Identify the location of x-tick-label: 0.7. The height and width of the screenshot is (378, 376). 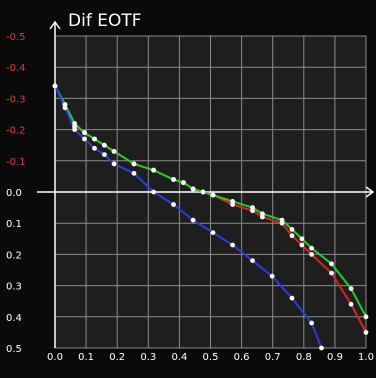
(273, 357).